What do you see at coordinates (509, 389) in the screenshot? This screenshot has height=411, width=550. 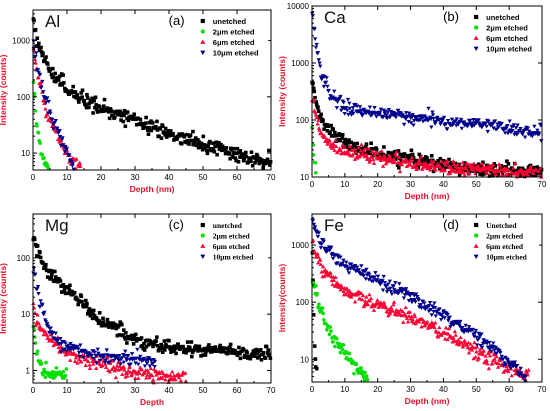 I see `x-tick-label: 60` at bounding box center [509, 389].